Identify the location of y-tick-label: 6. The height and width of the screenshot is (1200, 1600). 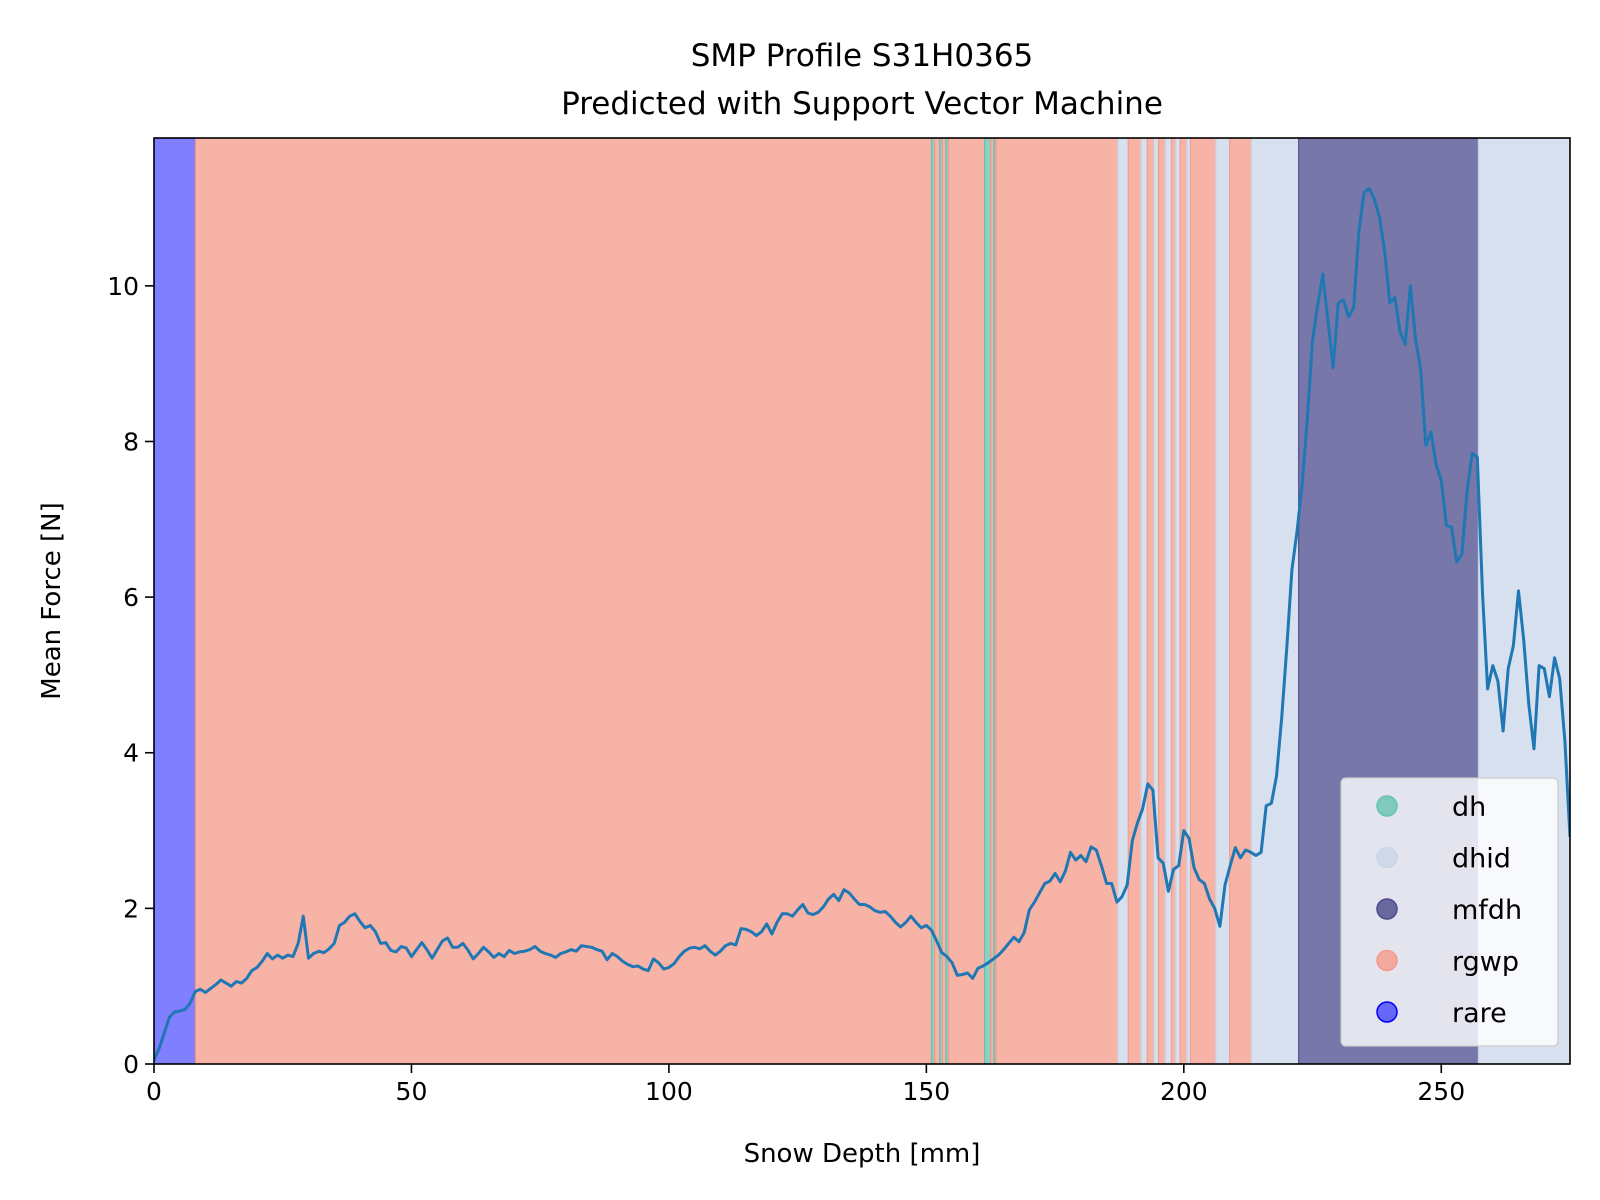
(131, 597).